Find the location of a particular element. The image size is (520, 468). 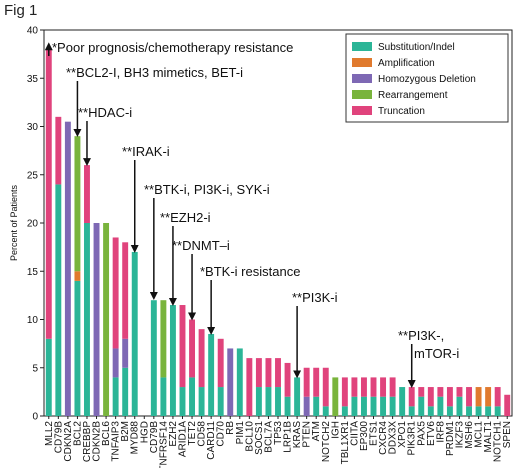

bar-segment-card11-substitution-indel is located at coordinates (211, 374).